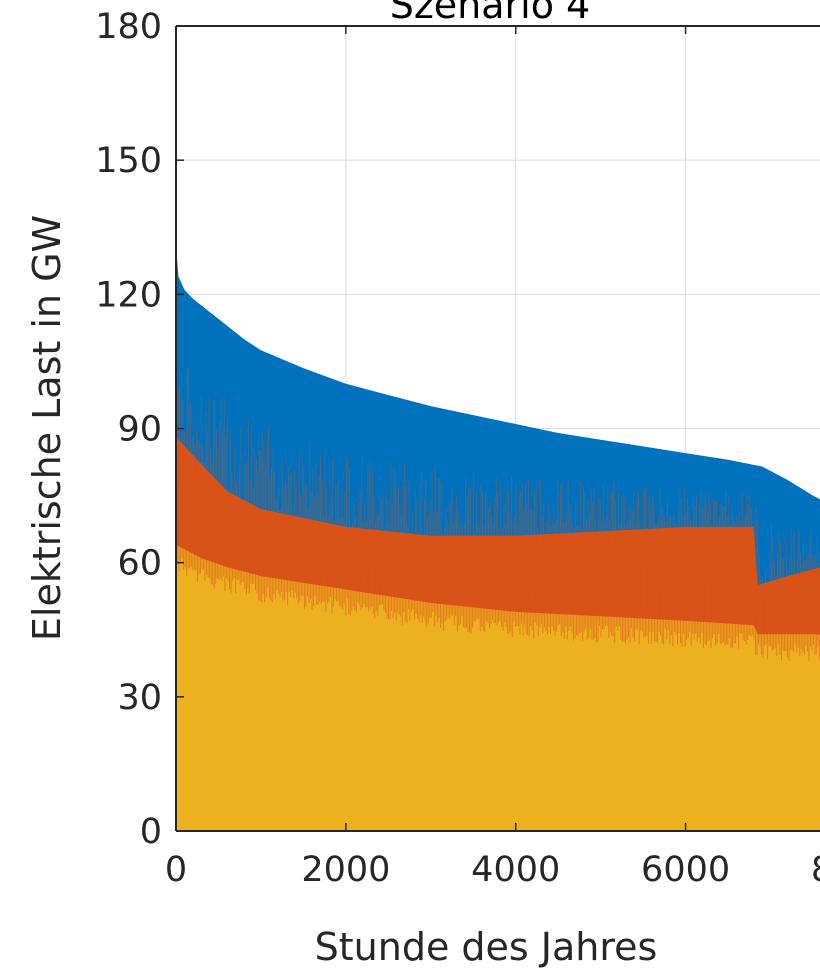 Image resolution: width=820 pixels, height=976 pixels. What do you see at coordinates (139, 430) in the screenshot?
I see `y-tick-label-3: 90` at bounding box center [139, 430].